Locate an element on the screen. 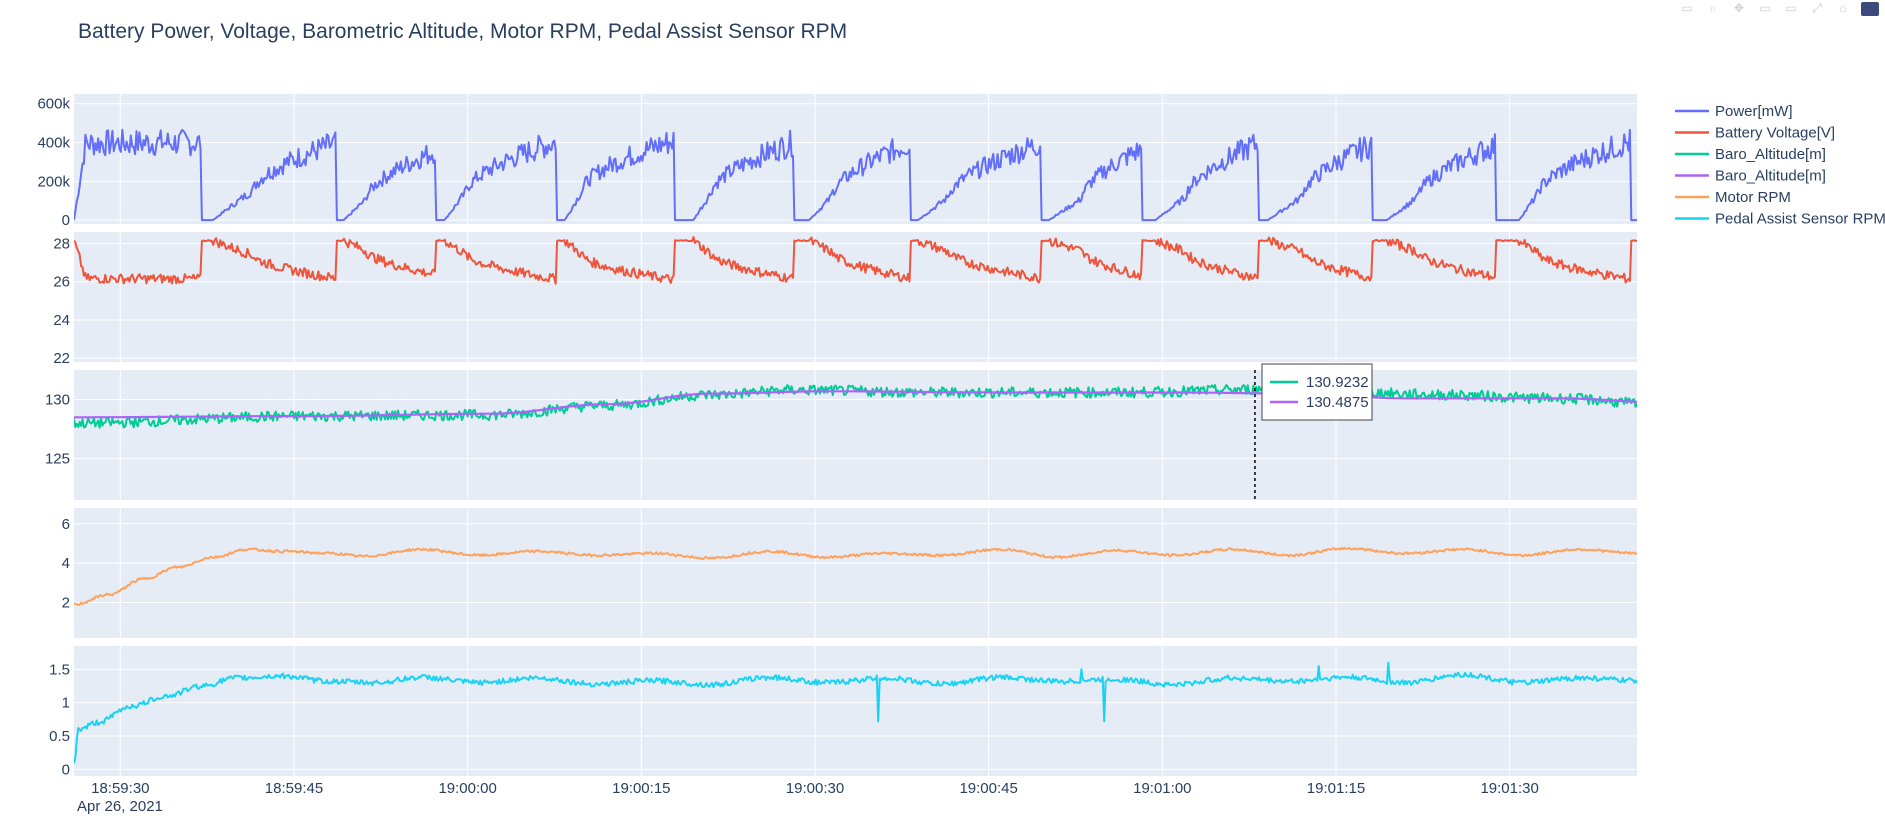 The height and width of the screenshot is (829, 1885). legend-label: Battery Voltage[V] is located at coordinates (1775, 133).